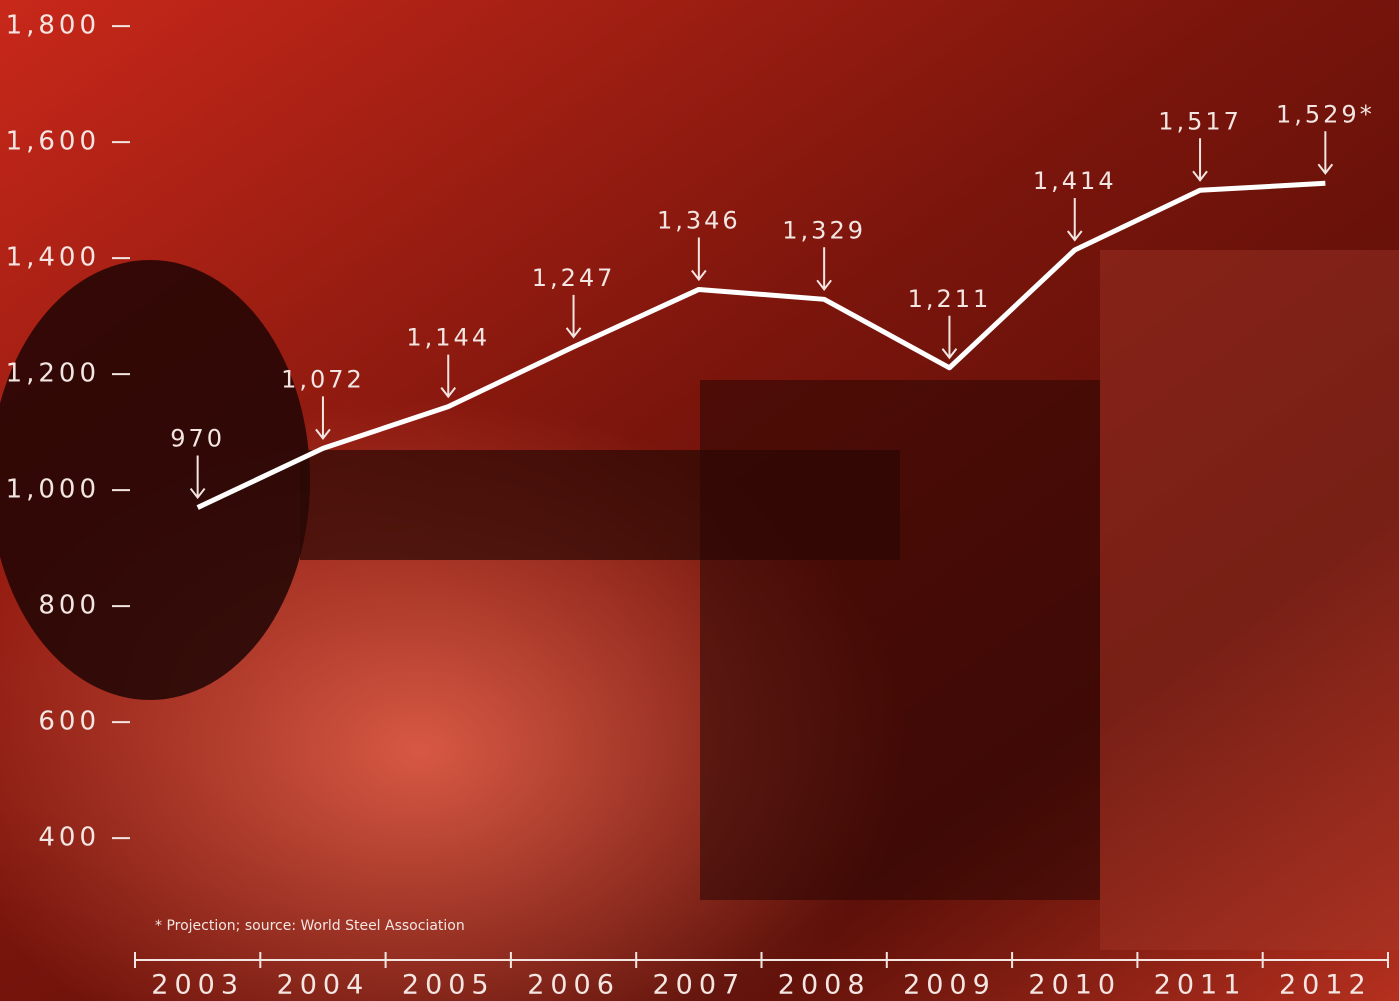  Describe the element at coordinates (1325, 114) in the screenshot. I see `value-label: 1,529*` at that location.